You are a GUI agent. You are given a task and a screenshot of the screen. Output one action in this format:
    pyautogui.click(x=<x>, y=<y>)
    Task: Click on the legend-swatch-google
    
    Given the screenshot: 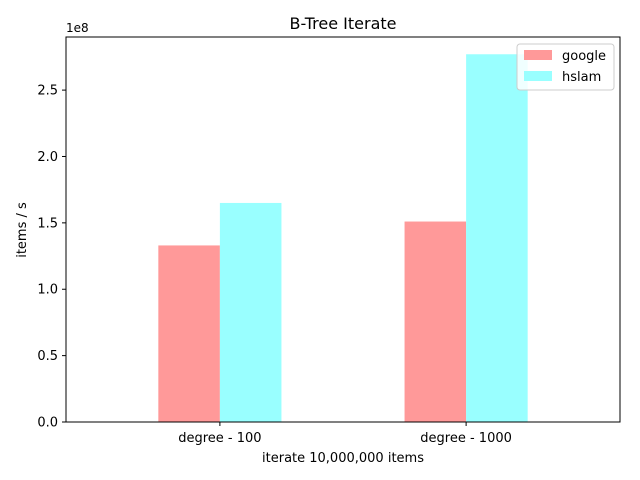 What is the action you would take?
    pyautogui.click(x=538, y=55)
    